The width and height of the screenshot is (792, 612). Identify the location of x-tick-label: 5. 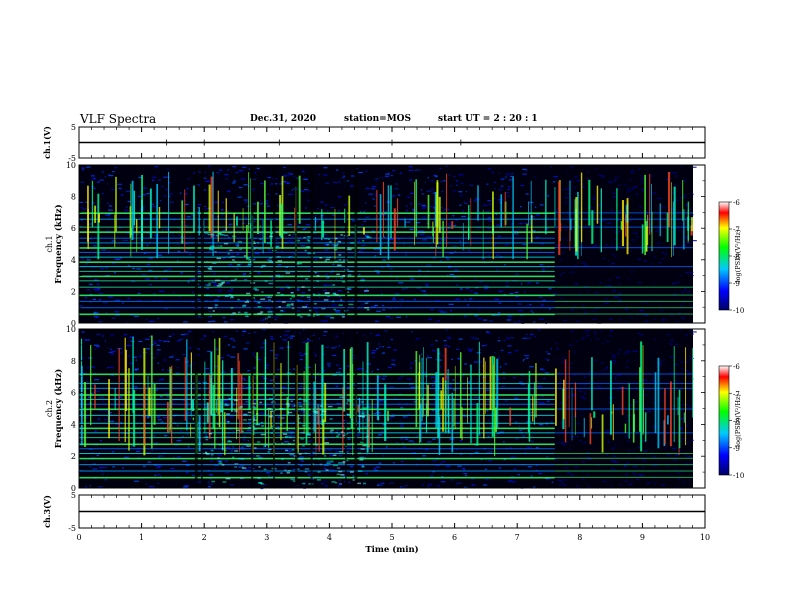
(391, 537).